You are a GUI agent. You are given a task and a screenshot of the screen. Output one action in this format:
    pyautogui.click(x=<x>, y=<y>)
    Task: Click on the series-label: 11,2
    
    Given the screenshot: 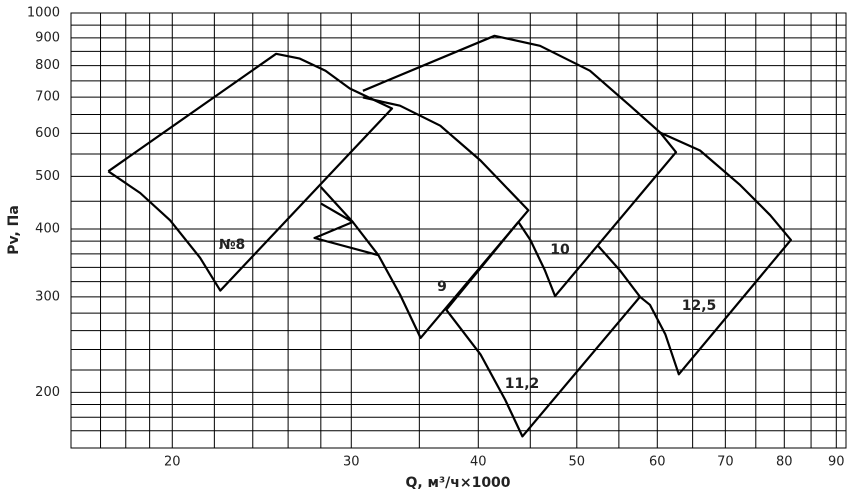 What is the action you would take?
    pyautogui.click(x=522, y=384)
    